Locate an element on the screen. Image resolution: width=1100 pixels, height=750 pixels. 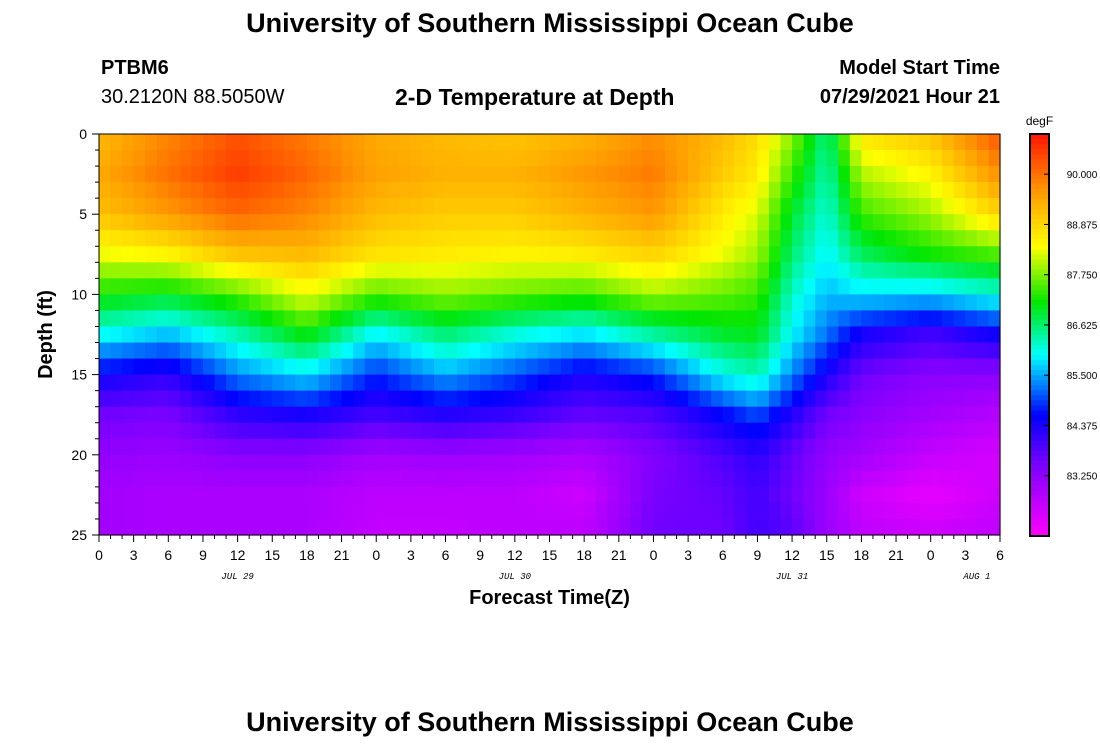
y-tick-label: 20 is located at coordinates (79, 455).